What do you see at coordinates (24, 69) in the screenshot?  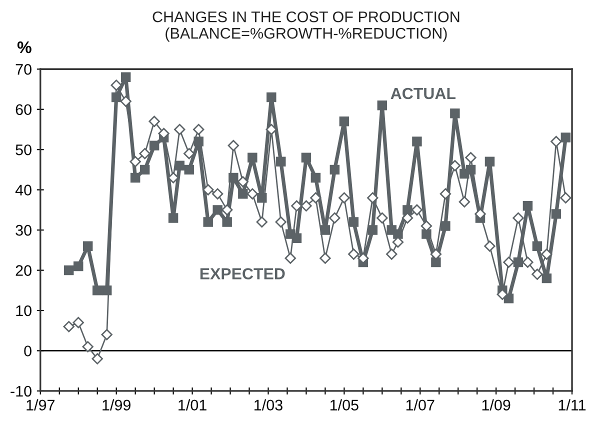 I see `y-tick-label: 70` at bounding box center [24, 69].